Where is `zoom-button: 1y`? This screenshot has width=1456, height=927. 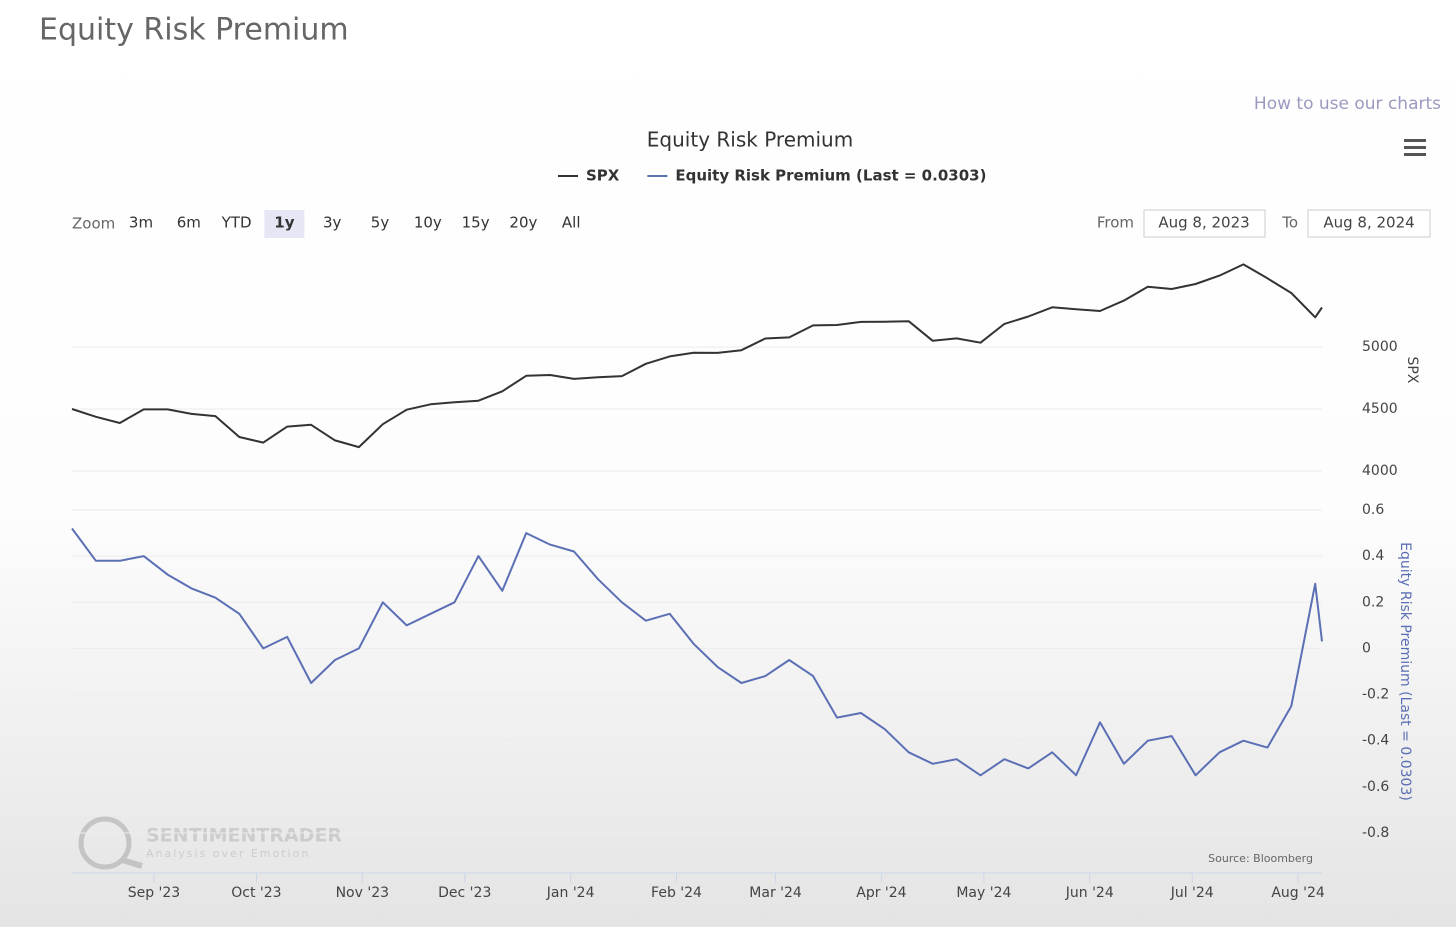
zoom-button: 1y is located at coordinates (284, 223).